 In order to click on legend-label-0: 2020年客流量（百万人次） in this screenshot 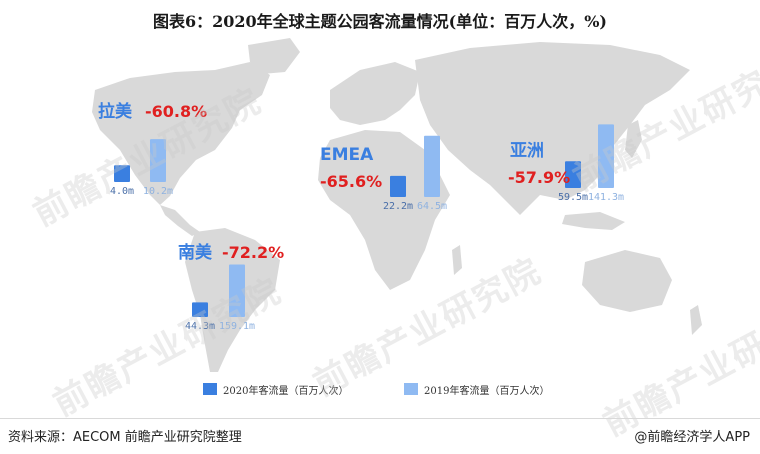, I will do `click(285, 390)`.